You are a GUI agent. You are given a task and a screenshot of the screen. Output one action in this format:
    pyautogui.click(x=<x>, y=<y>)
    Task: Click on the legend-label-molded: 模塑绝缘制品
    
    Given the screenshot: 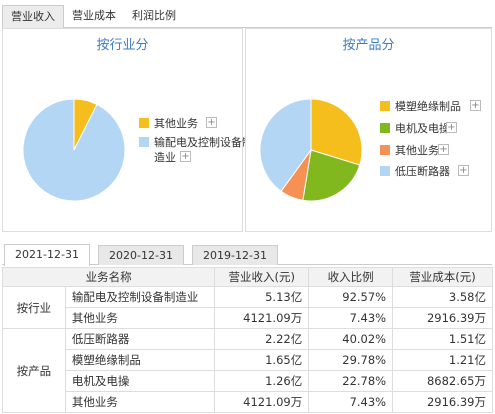 What is the action you would take?
    pyautogui.click(x=428, y=106)
    